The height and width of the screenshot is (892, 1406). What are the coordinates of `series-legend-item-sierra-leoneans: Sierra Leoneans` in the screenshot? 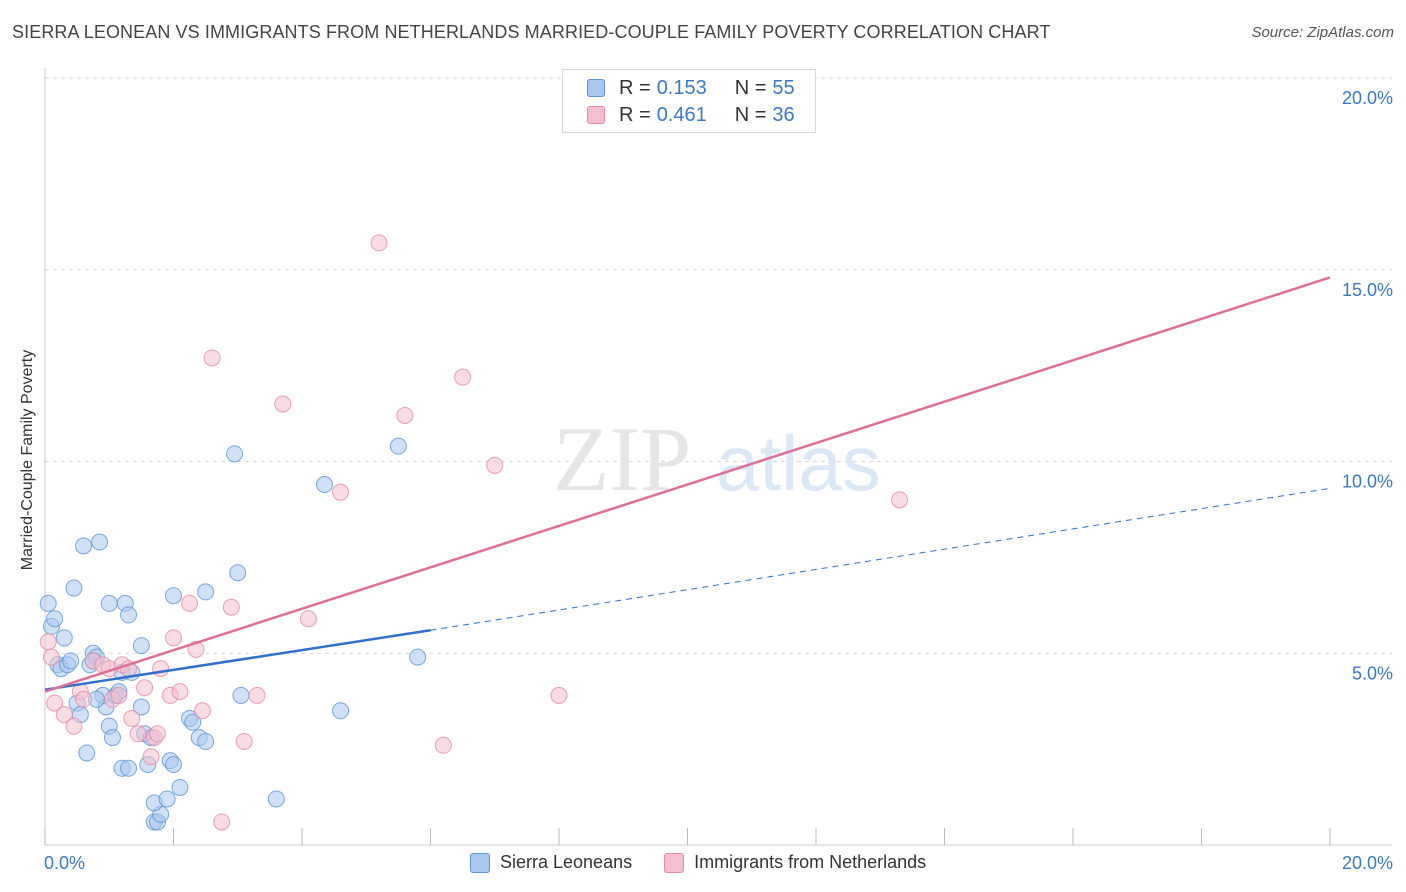 It's located at (551, 862).